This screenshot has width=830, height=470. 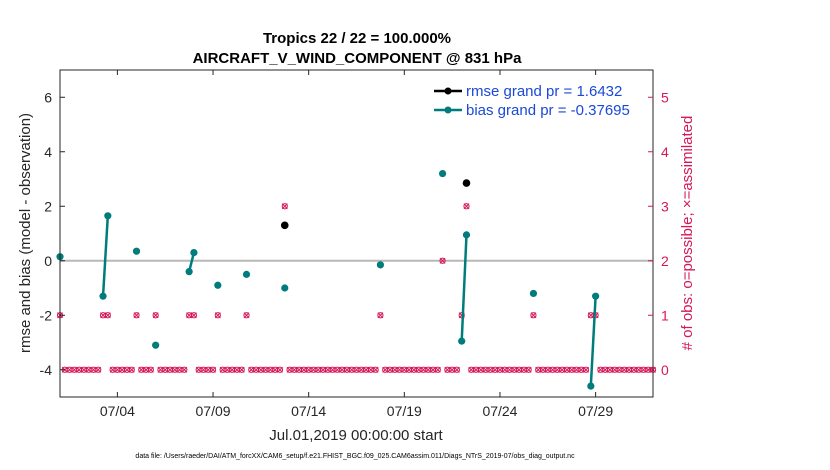 What do you see at coordinates (357, 38) in the screenshot?
I see `chart-title: Tropics 22 / 22 = 100.000%` at bounding box center [357, 38].